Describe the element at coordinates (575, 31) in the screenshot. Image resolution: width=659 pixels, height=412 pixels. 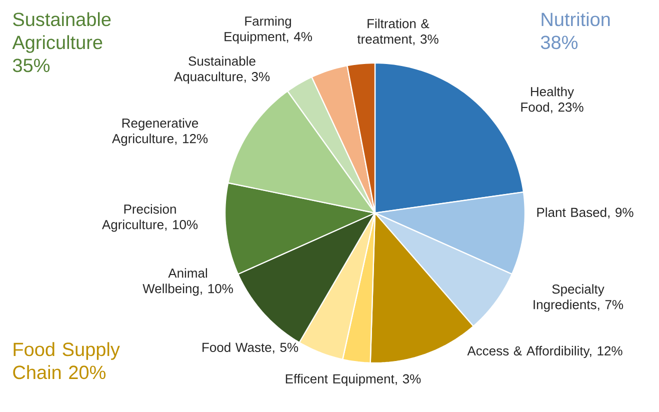
I see `text: Nutrition 38%` at that location.